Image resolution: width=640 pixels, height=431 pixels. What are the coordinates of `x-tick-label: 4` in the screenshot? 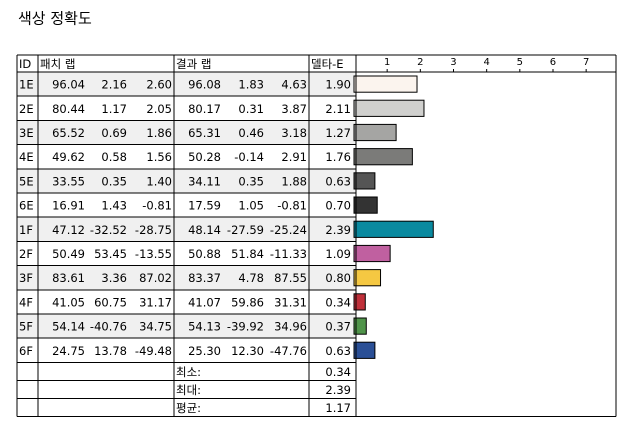 It's located at (486, 62).